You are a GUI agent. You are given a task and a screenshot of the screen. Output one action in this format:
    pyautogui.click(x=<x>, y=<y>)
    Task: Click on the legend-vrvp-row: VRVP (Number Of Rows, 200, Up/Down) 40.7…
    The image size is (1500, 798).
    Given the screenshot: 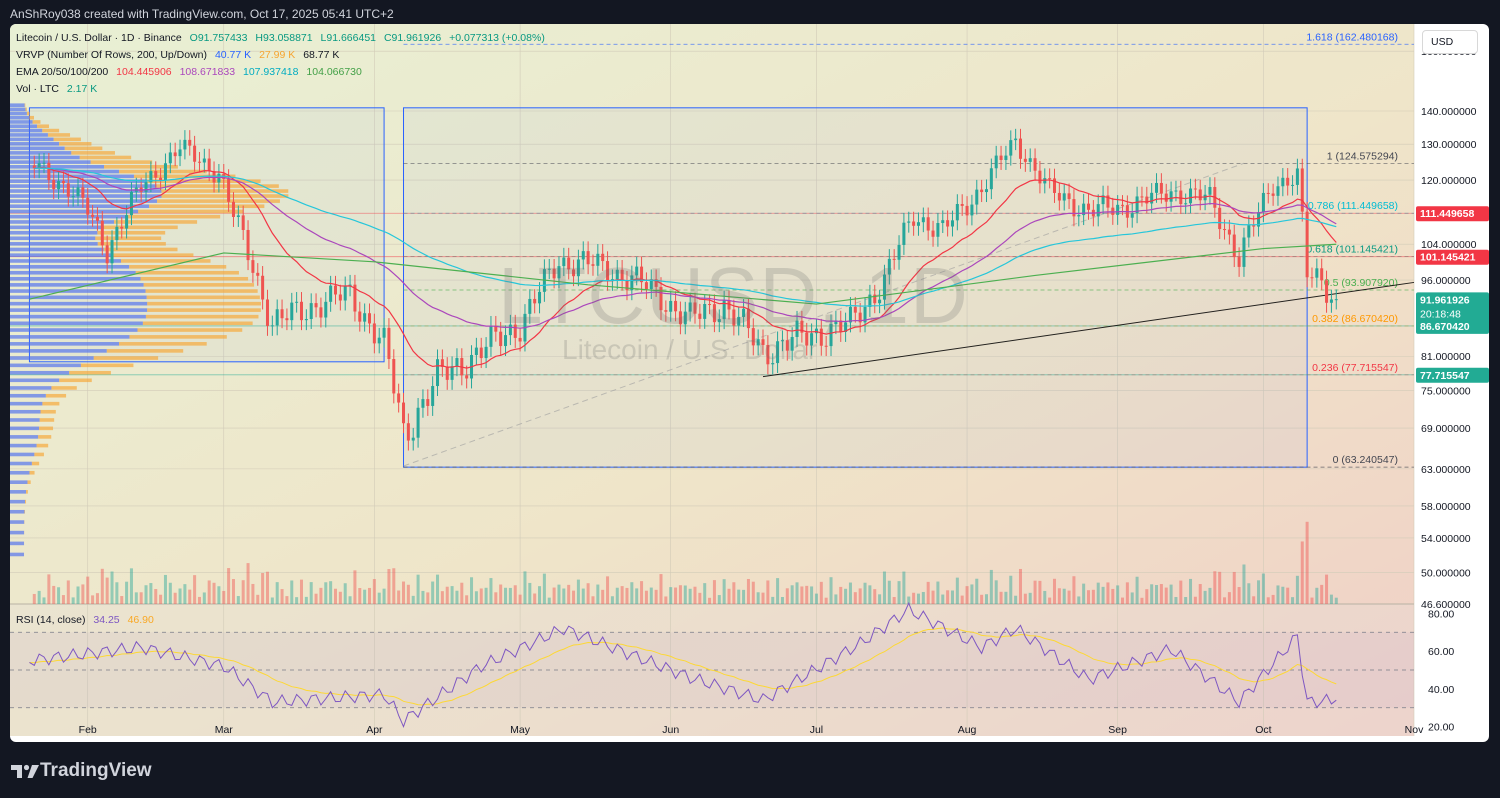 What is the action you would take?
    pyautogui.click(x=180, y=55)
    